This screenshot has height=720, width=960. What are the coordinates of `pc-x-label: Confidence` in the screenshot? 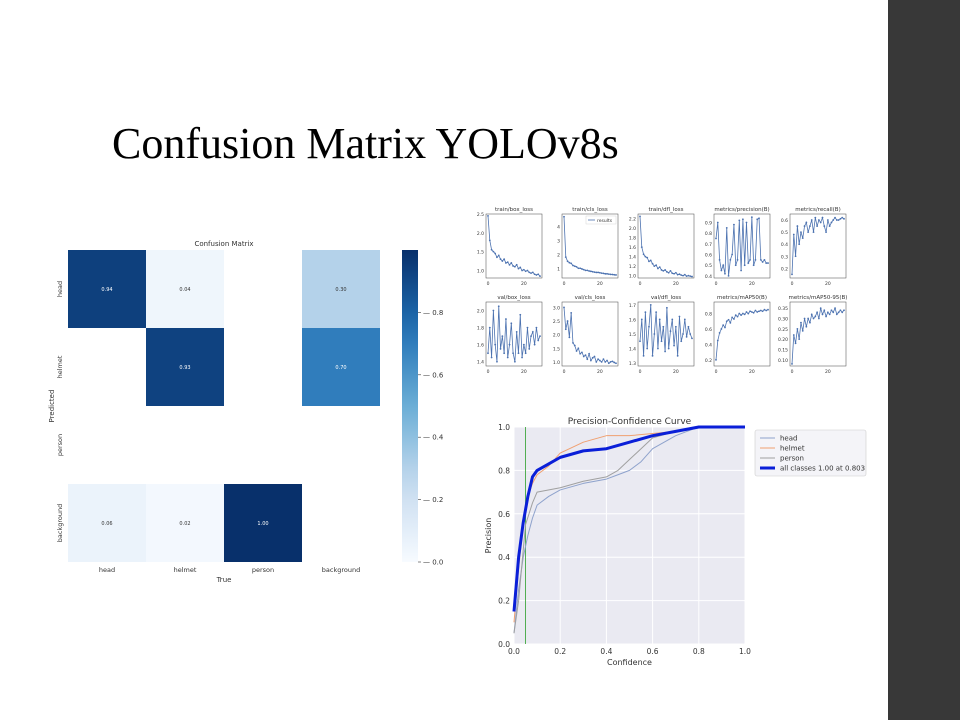 It's located at (629, 662).